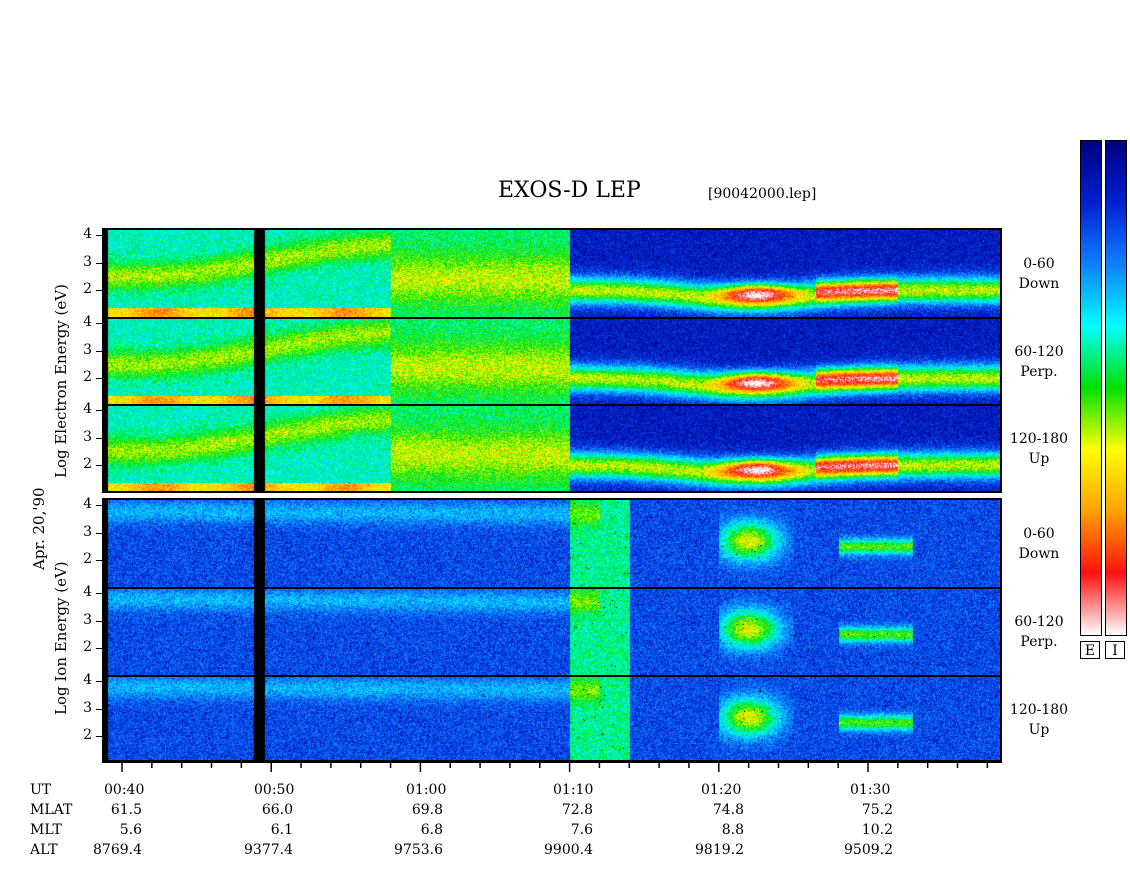  I want to click on mlt-value: 6.8, so click(431, 830).